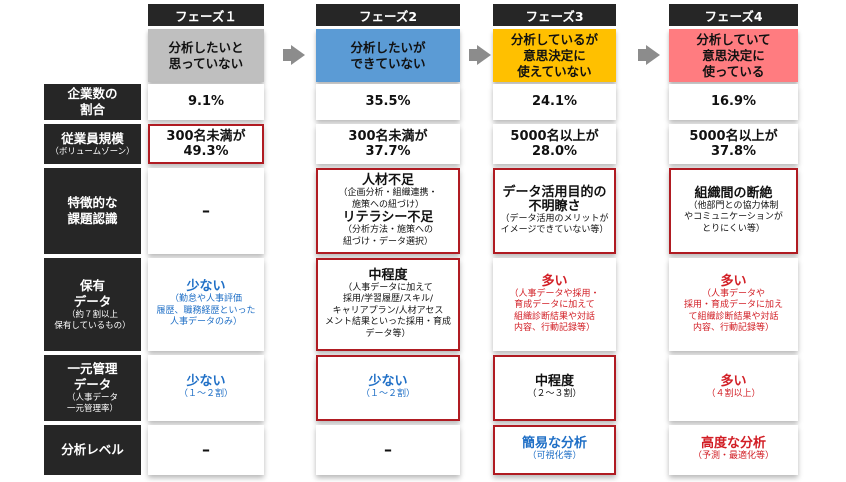 The image size is (846, 482). What do you see at coordinates (554, 450) in the screenshot?
I see `analysis-level-phase-3: 簡易な分析 （可視化等）` at bounding box center [554, 450].